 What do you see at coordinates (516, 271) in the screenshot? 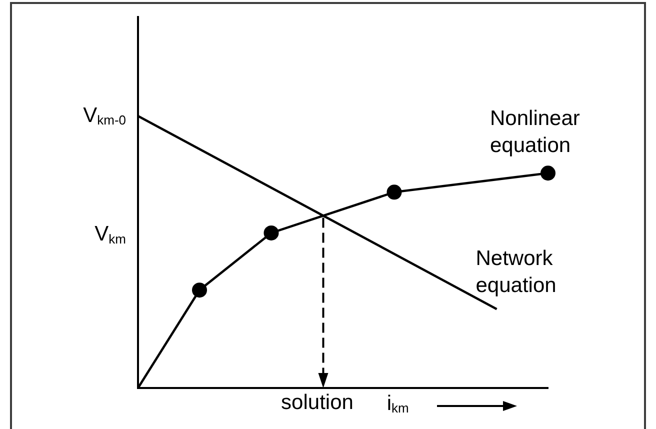
I see `series-label: Network equation` at bounding box center [516, 271].